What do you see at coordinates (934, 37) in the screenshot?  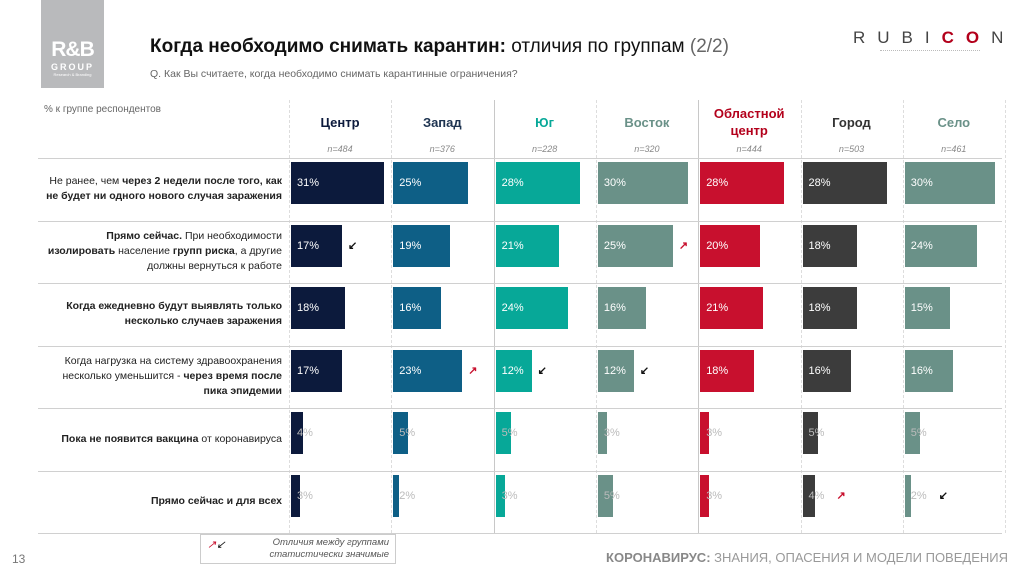 I see `rubicon-logo: RUBICON` at bounding box center [934, 37].